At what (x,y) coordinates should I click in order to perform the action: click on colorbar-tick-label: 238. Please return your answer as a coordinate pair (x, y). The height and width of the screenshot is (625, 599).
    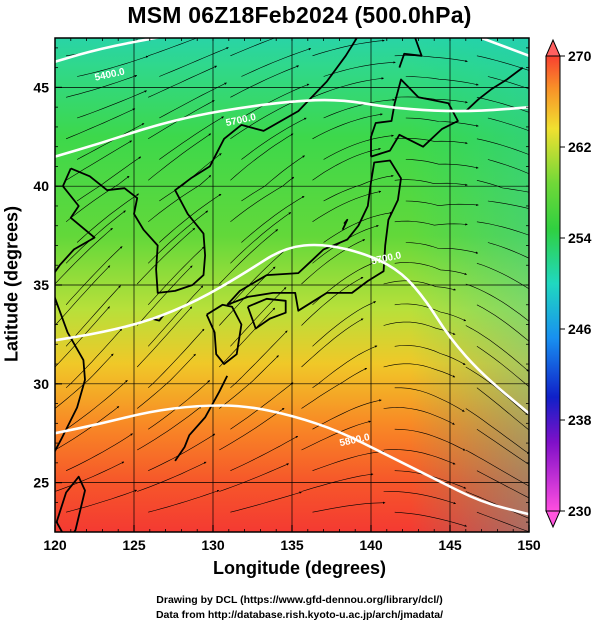
    Looking at the image, I should click on (580, 420).